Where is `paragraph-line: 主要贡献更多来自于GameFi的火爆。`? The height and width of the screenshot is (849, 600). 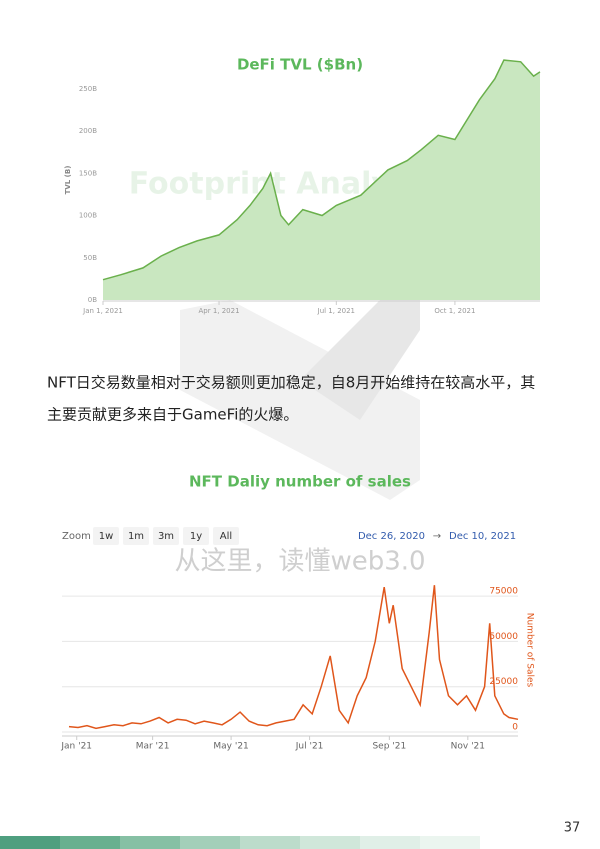
paragraph-line: 主要贡献更多来自于GameFi的火爆。 is located at coordinates (172, 415).